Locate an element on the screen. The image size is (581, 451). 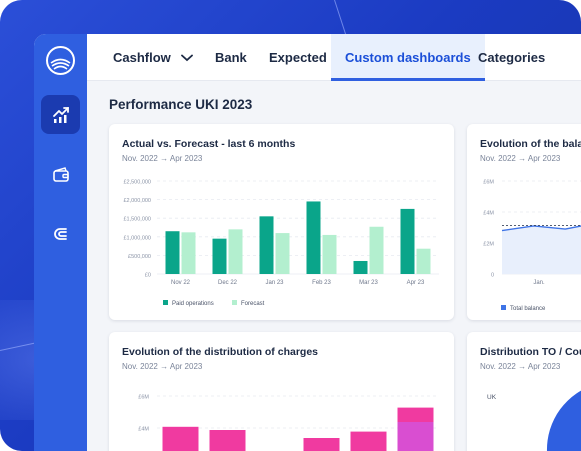
card-title: Actual vs. Forecast - last 6 months is located at coordinates (209, 144).